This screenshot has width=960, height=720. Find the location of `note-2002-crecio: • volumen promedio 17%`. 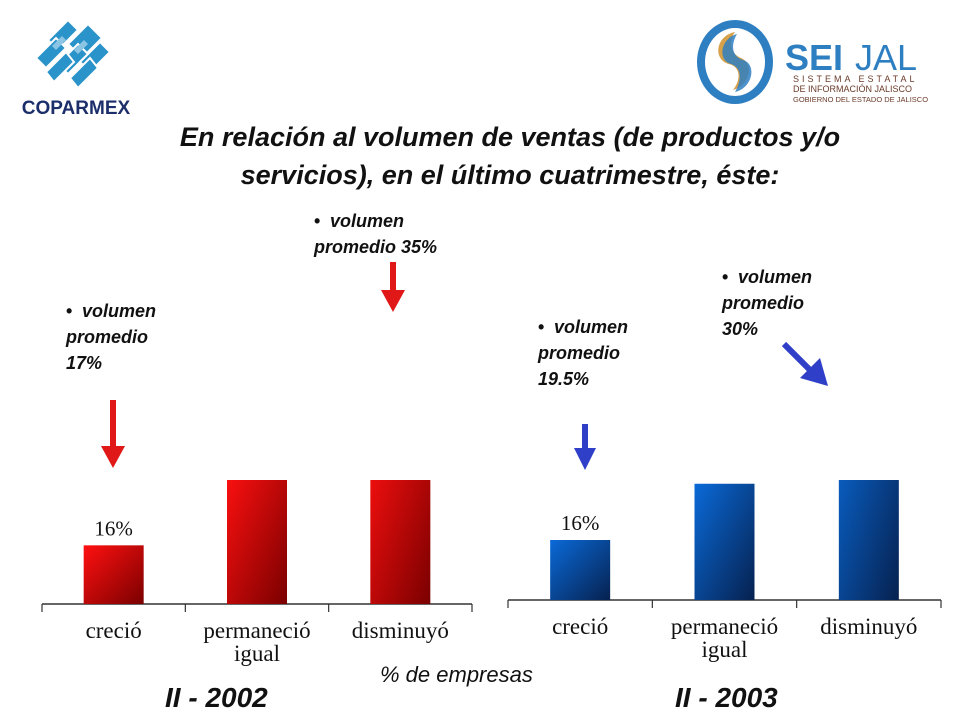

note-2002-crecio: • volumen promedio 17% is located at coordinates (136, 337).